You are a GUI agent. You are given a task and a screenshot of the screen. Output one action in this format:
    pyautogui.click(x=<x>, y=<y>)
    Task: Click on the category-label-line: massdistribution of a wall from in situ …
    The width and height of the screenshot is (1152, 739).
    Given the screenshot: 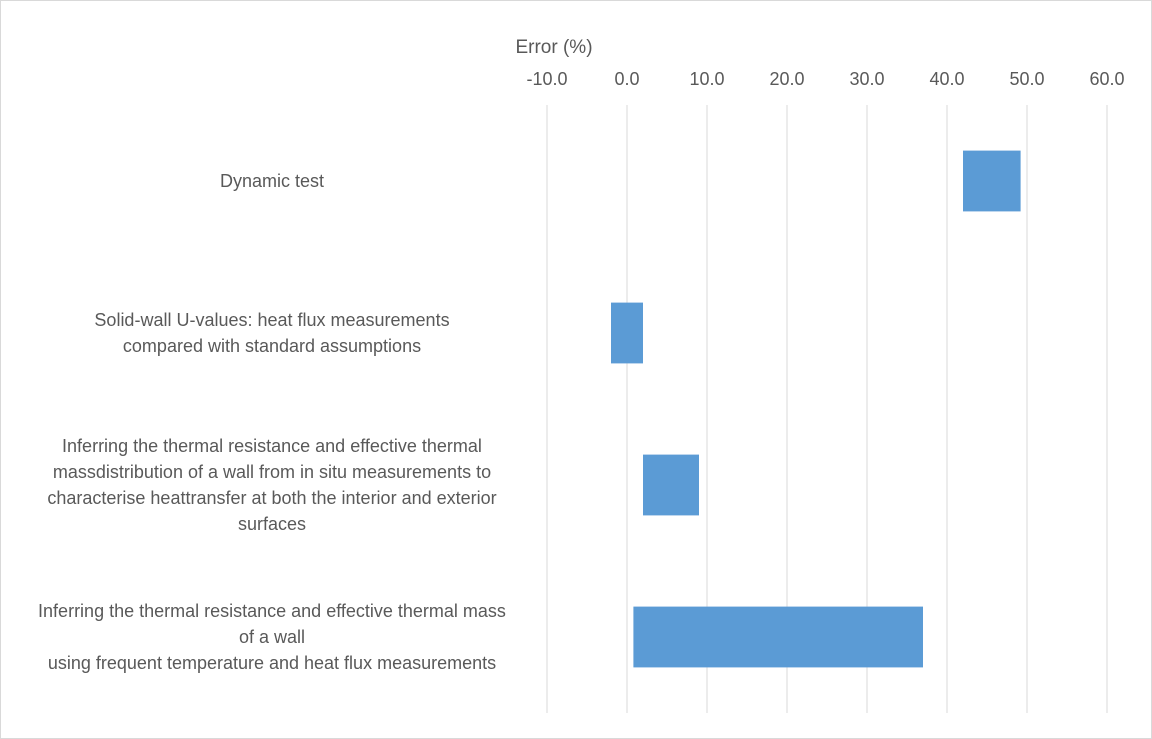 What is the action you would take?
    pyautogui.click(x=272, y=472)
    